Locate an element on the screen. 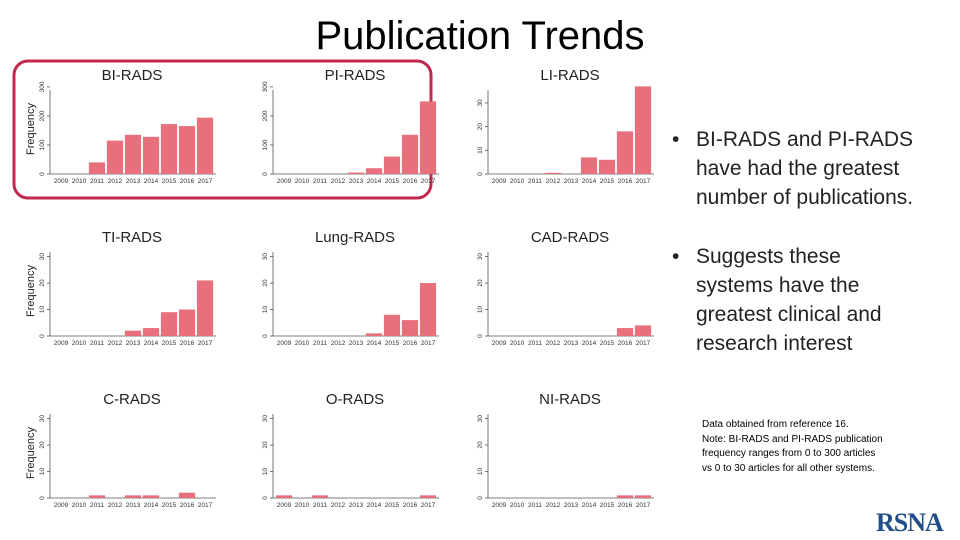 This screenshot has width=960, height=540. chart-title: C-RADS is located at coordinates (132, 399).